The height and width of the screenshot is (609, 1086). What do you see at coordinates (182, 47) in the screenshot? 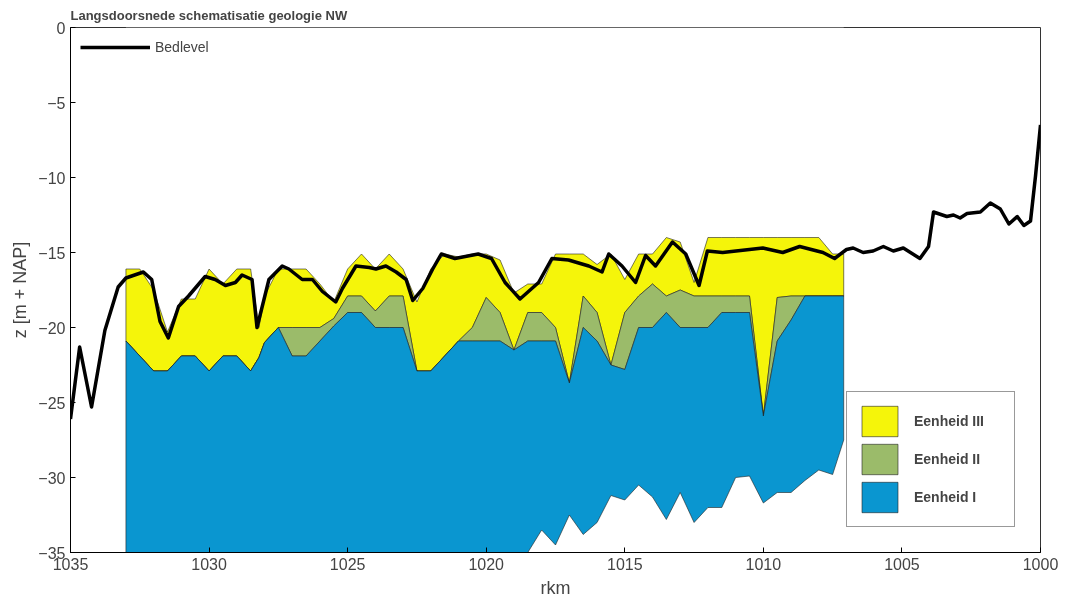
I see `legend-label: Bedlevel` at bounding box center [182, 47].